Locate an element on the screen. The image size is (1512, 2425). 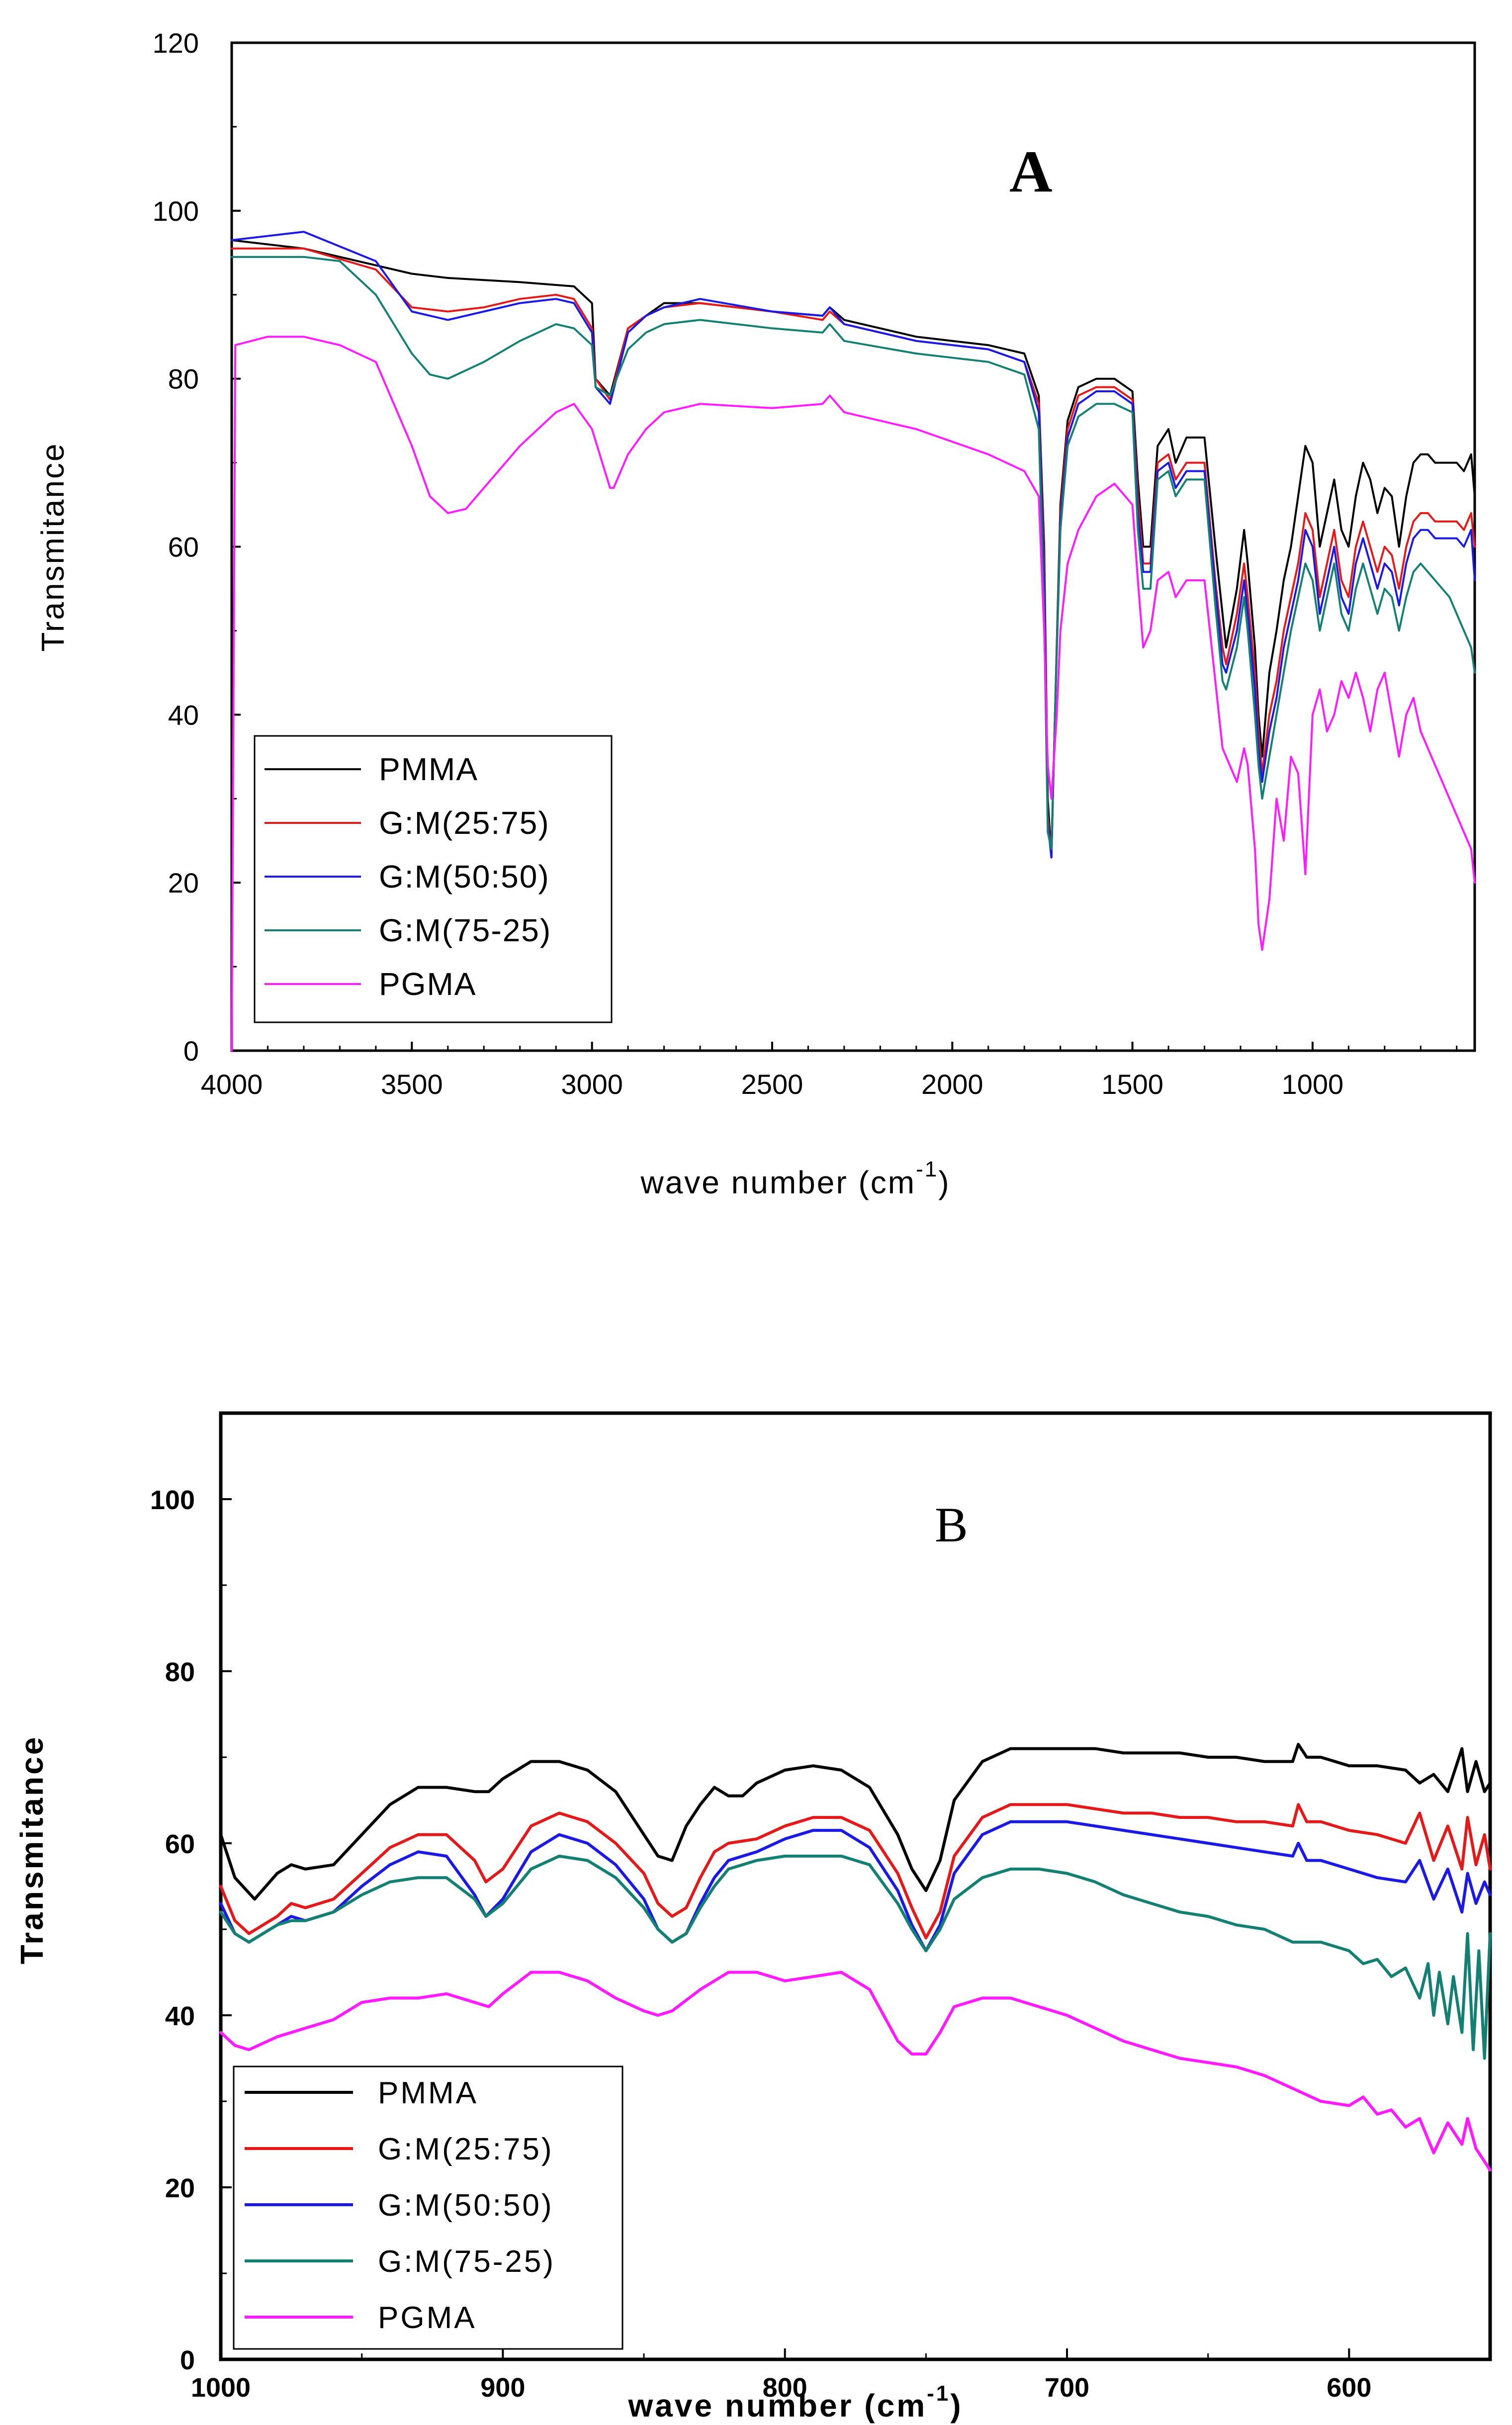
chart-b-x-axis-title: wave number (cm-1) is located at coordinates (795, 2402).